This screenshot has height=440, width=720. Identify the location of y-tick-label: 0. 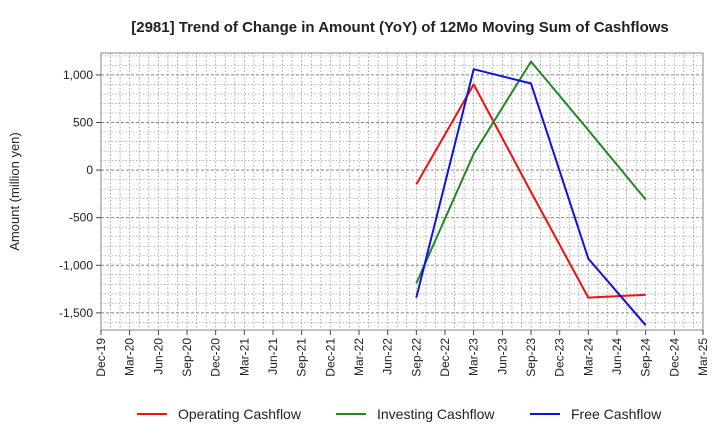
(89, 170).